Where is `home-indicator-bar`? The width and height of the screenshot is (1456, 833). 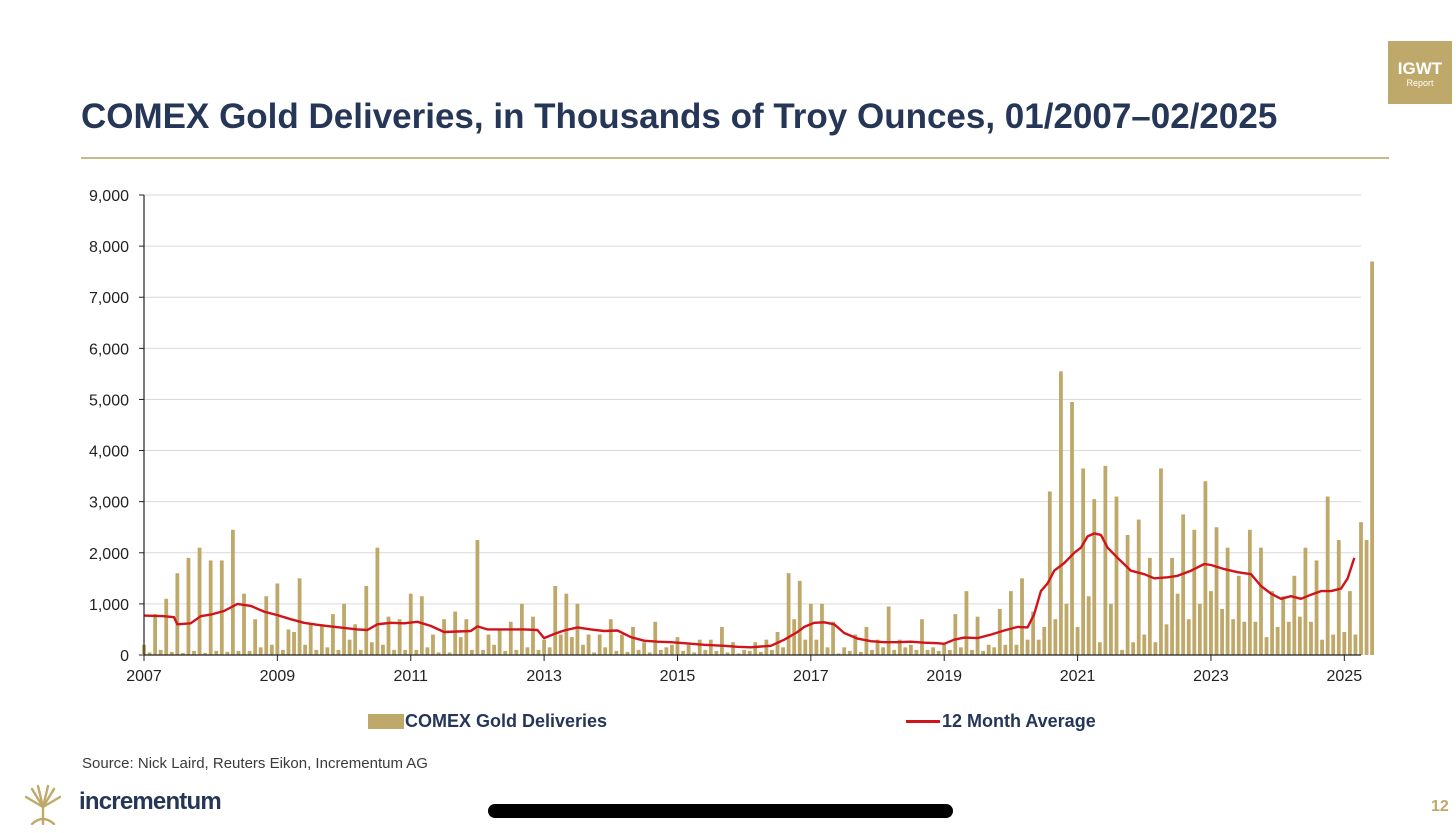
home-indicator-bar is located at coordinates (720, 811).